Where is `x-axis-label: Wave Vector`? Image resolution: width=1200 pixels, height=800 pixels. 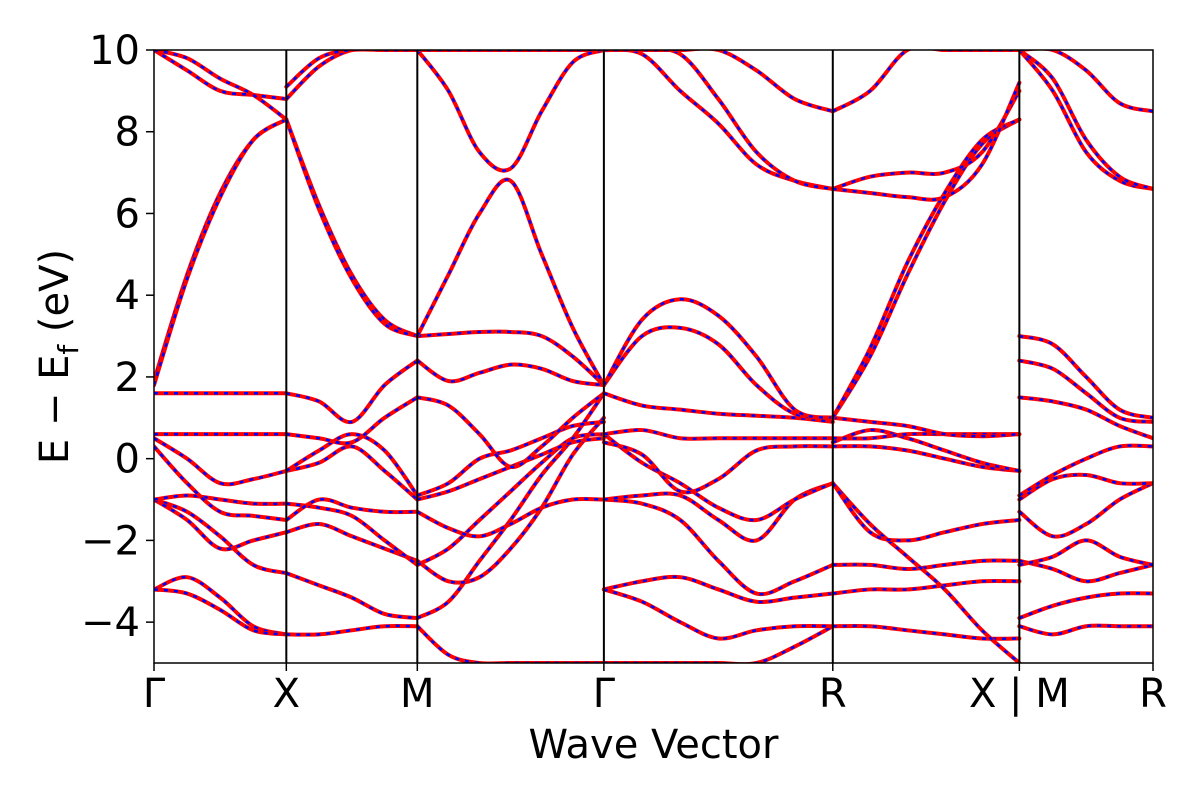
x-axis-label: Wave Vector is located at coordinates (654, 745).